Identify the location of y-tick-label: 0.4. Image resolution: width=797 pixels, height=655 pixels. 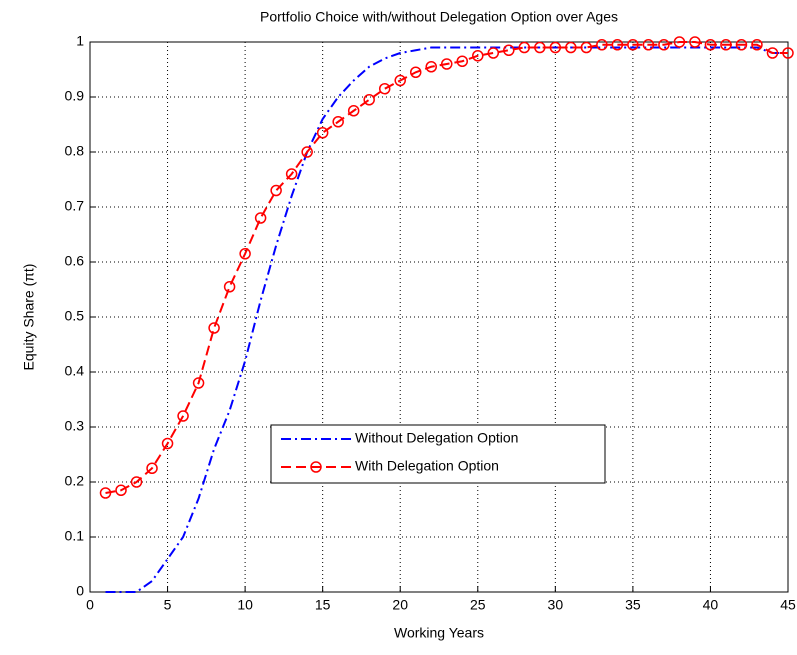
(75, 371).